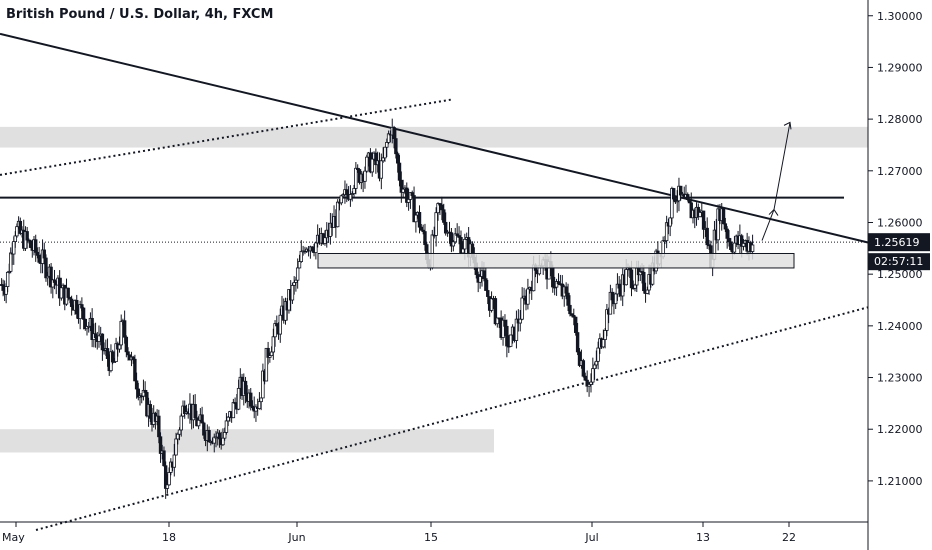 The width and height of the screenshot is (932, 550). What do you see at coordinates (900, 481) in the screenshot?
I see `price-tick-label-9: 1.21000` at bounding box center [900, 481].